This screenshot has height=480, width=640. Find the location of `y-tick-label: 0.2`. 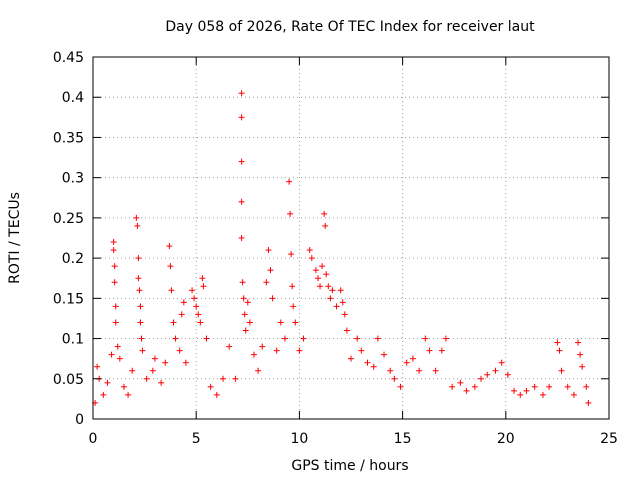

y-tick-label: 0.2 is located at coordinates (73, 259).